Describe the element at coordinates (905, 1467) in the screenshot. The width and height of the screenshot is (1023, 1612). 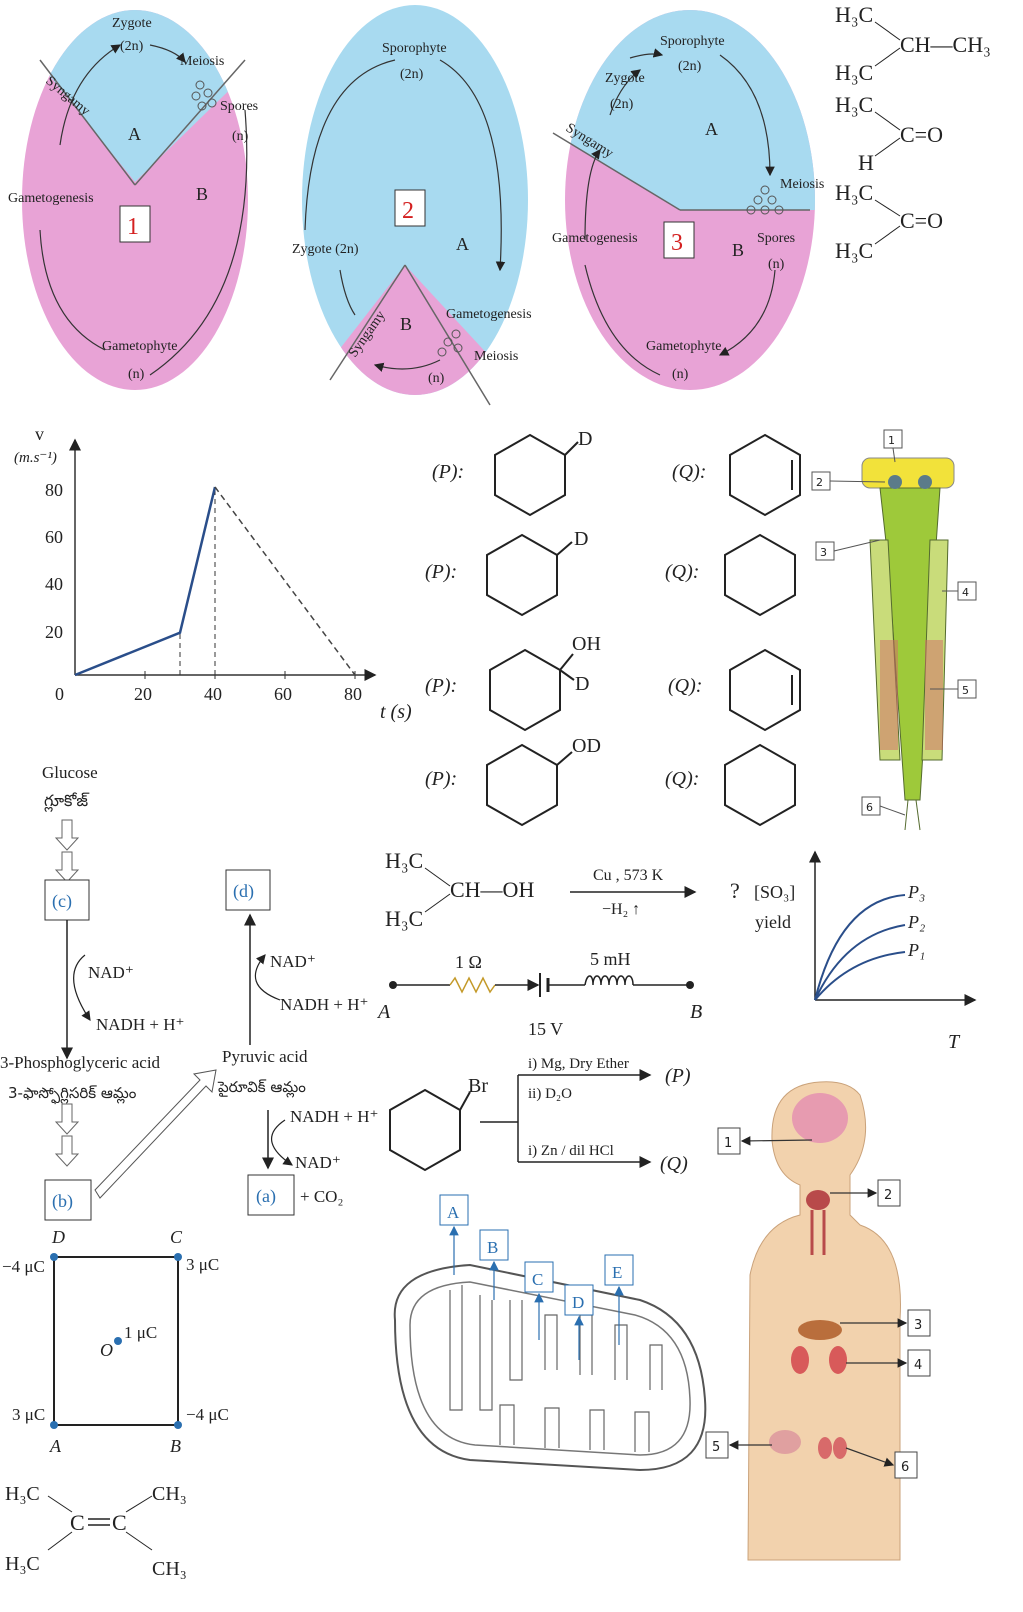
I see `body-label-6: 6` at that location.